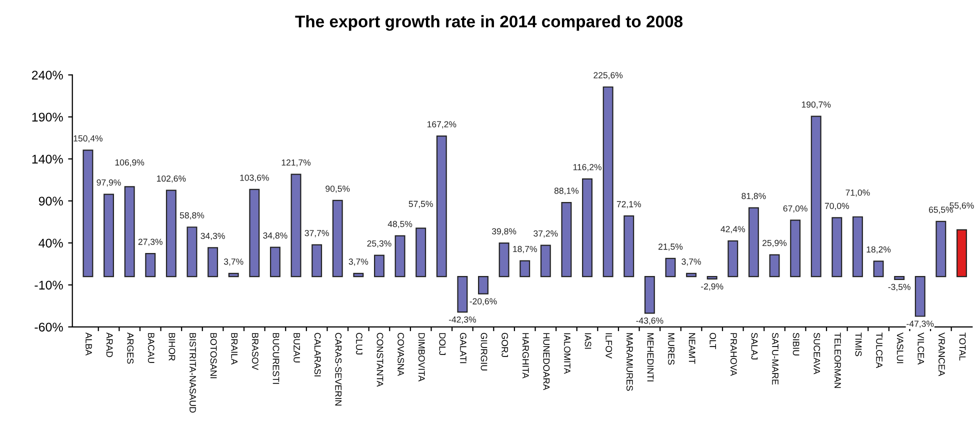  Describe the element at coordinates (47, 159) in the screenshot. I see `y-tick-label: 140%` at that location.